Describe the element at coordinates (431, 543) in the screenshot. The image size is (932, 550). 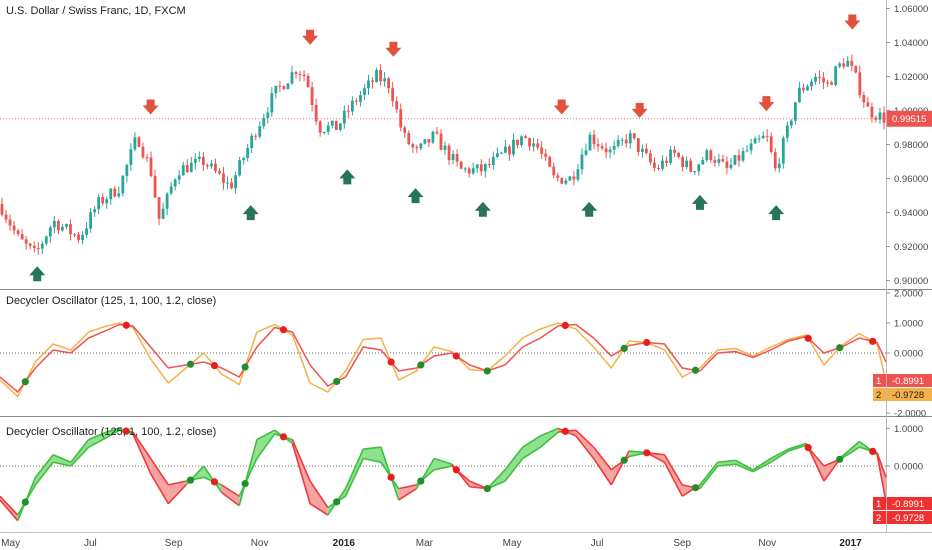
I see `time-axis: May Jul Sep Nov 2016 Mar May Jul Sep Nov 2017` at that location.